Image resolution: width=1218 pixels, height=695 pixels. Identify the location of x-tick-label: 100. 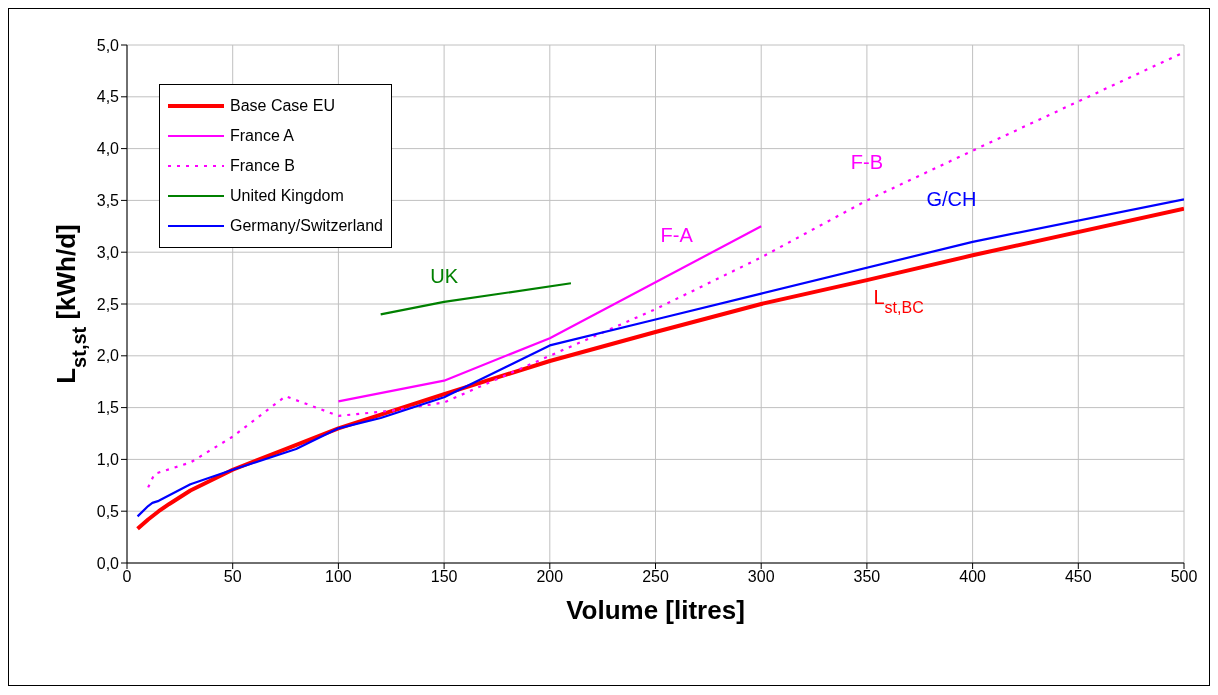
(338, 577).